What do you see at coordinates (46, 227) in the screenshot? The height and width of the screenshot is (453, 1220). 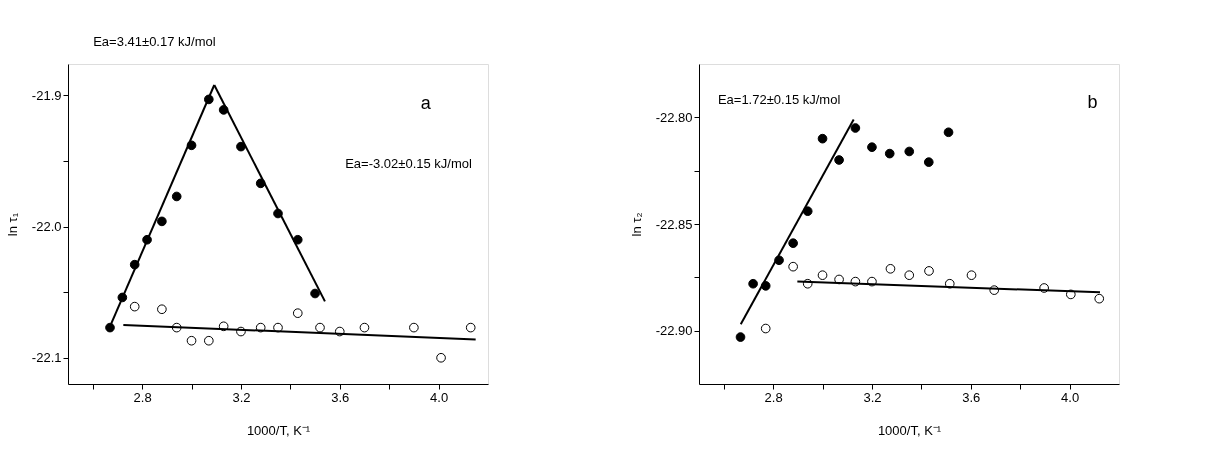 I see `y-tick-label: -22.0` at bounding box center [46, 227].